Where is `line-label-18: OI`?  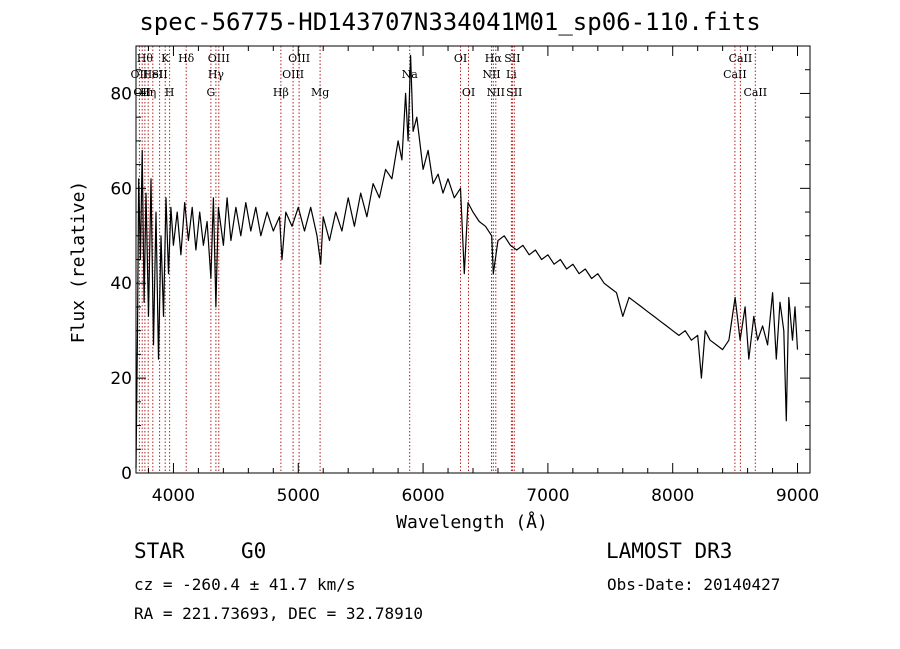 line-label-18: OI is located at coordinates (468, 92).